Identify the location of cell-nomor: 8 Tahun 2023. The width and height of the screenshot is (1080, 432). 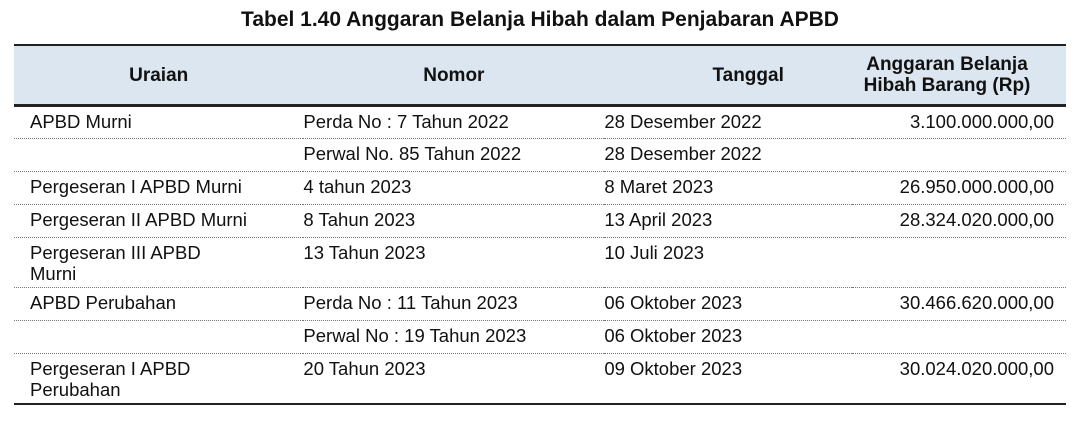
(454, 221).